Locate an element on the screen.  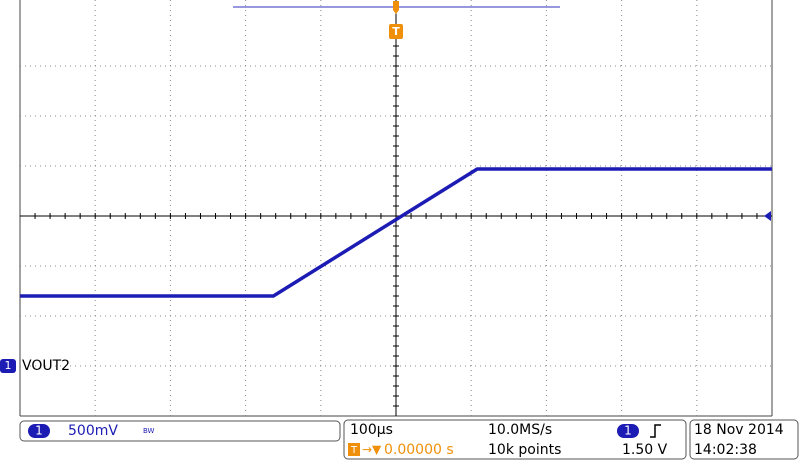
trigger-level: 1.50 V is located at coordinates (645, 450).